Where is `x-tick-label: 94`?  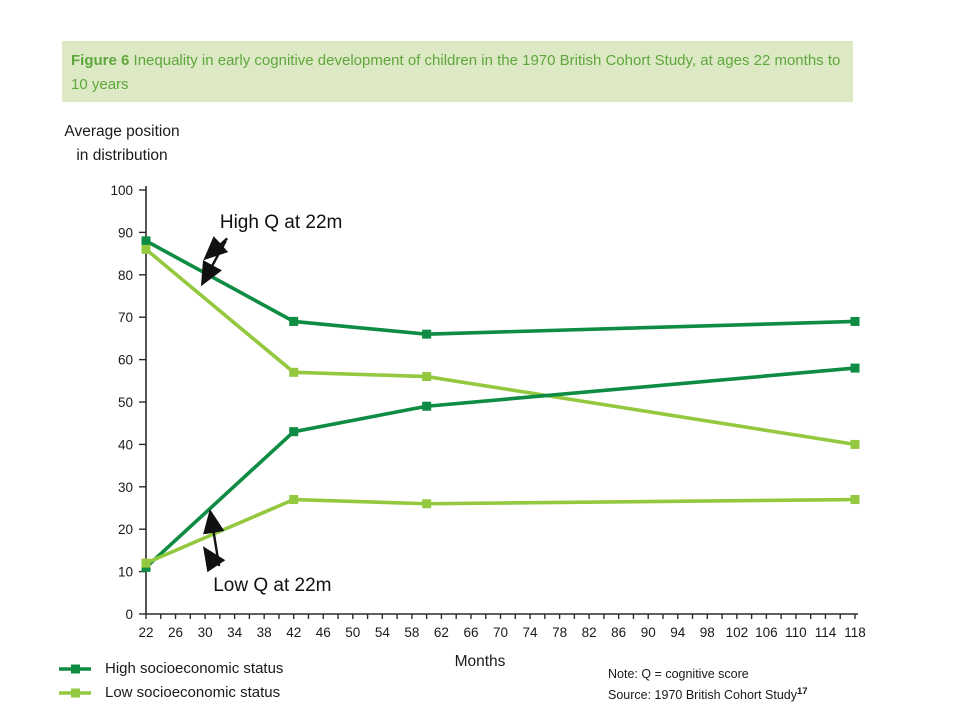
x-tick-label: 94 is located at coordinates (678, 632).